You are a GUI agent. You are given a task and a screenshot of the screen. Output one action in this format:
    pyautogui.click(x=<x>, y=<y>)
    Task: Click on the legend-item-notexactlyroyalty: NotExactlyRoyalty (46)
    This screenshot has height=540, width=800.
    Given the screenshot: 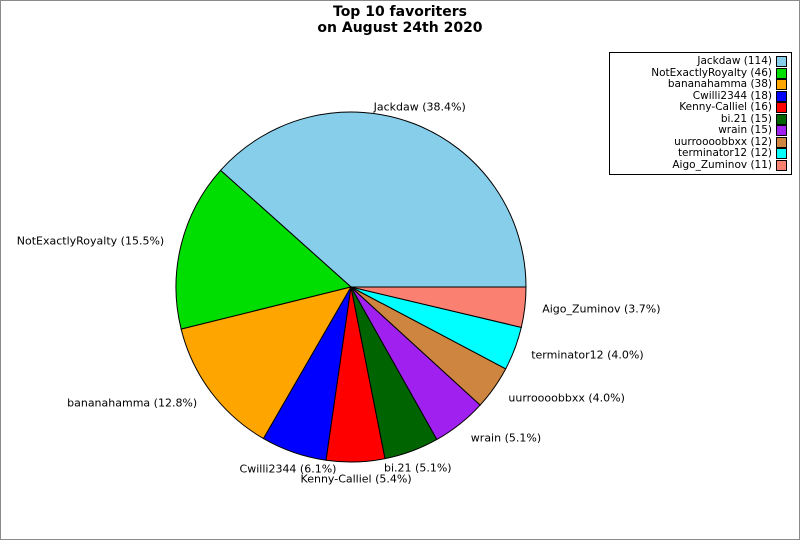 What is the action you would take?
    pyautogui.click(x=700, y=73)
    